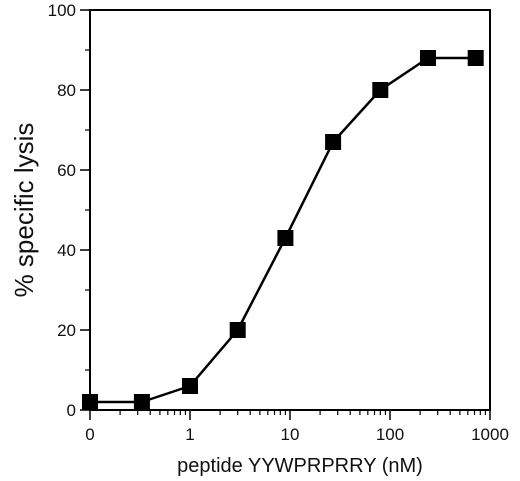 This screenshot has height=481, width=520. What do you see at coordinates (24, 210) in the screenshot?
I see `y-axis-label: % specific lysis` at bounding box center [24, 210].